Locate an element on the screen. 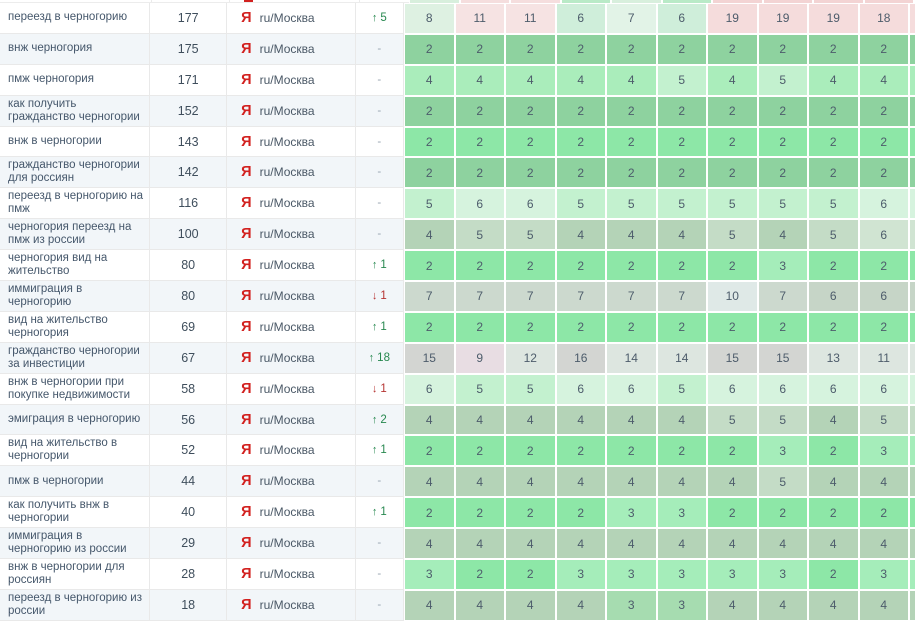 The image size is (915, 621). position-cell: 14 is located at coordinates (631, 358).